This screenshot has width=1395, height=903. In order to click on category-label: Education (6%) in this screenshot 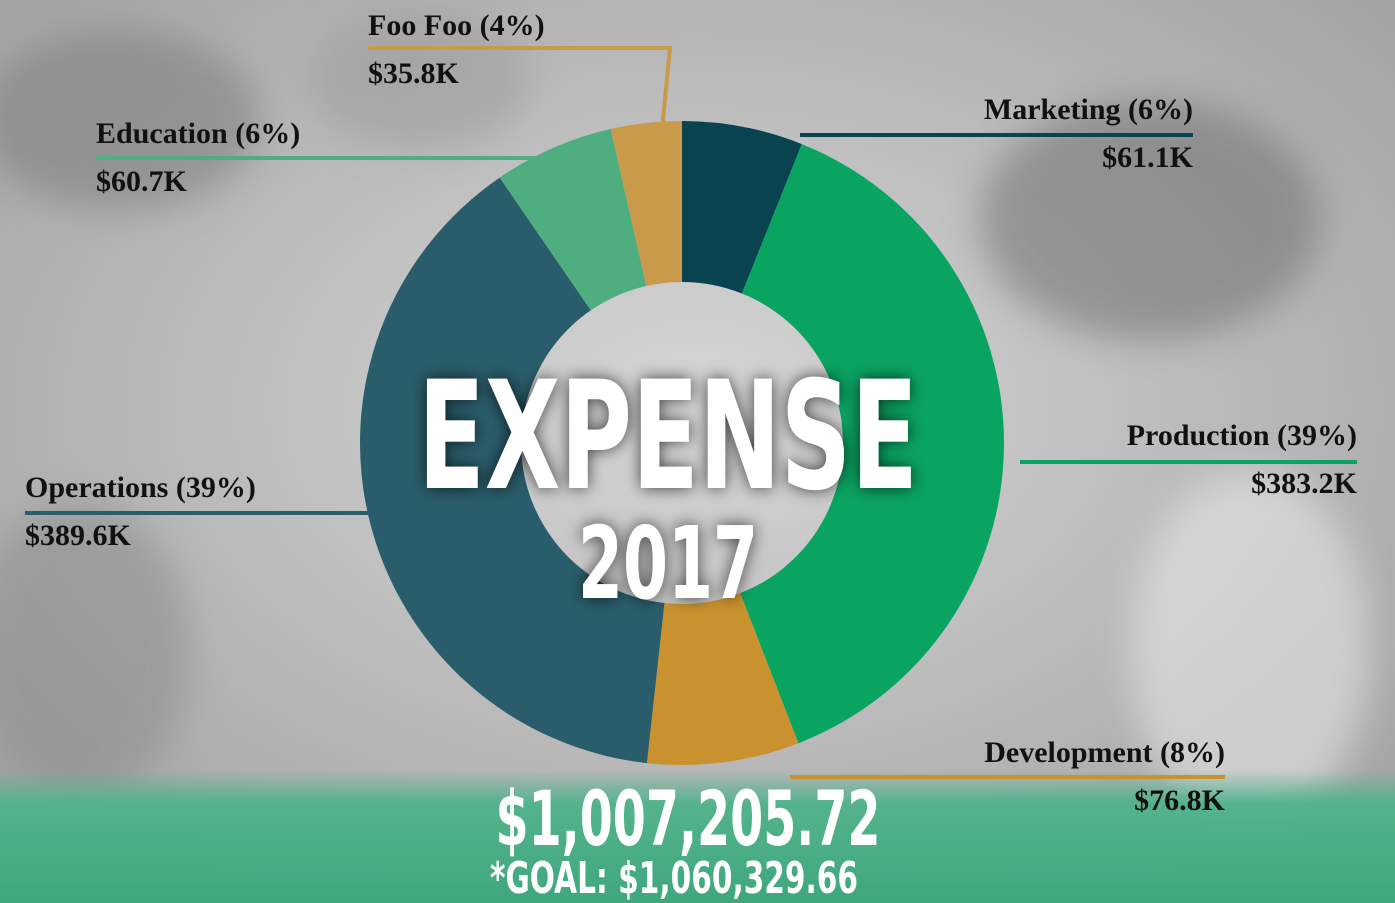, I will do `click(198, 133)`.